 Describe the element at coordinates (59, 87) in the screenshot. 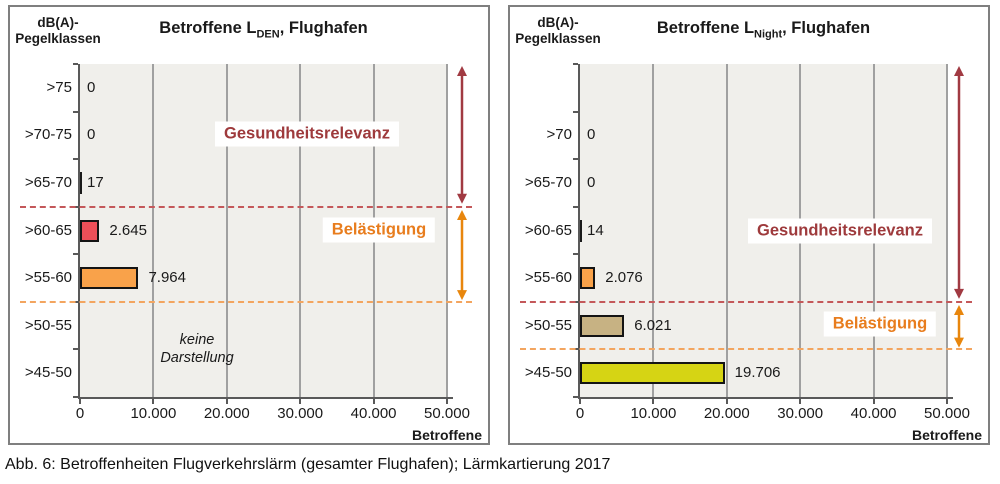

I see `category-label: >75` at that location.